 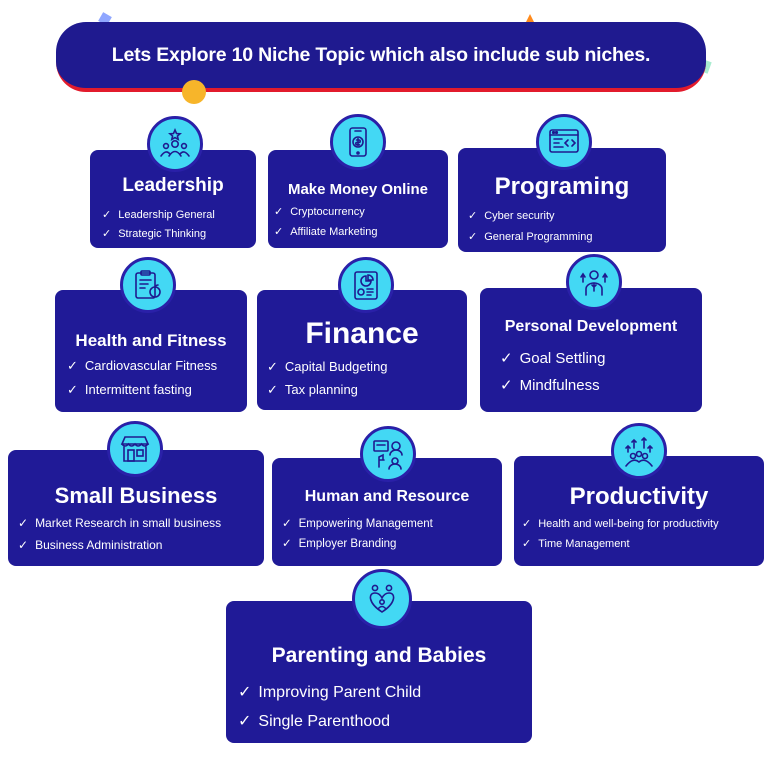 What do you see at coordinates (358, 189) in the screenshot?
I see `topic-title: Make Money Online` at bounding box center [358, 189].